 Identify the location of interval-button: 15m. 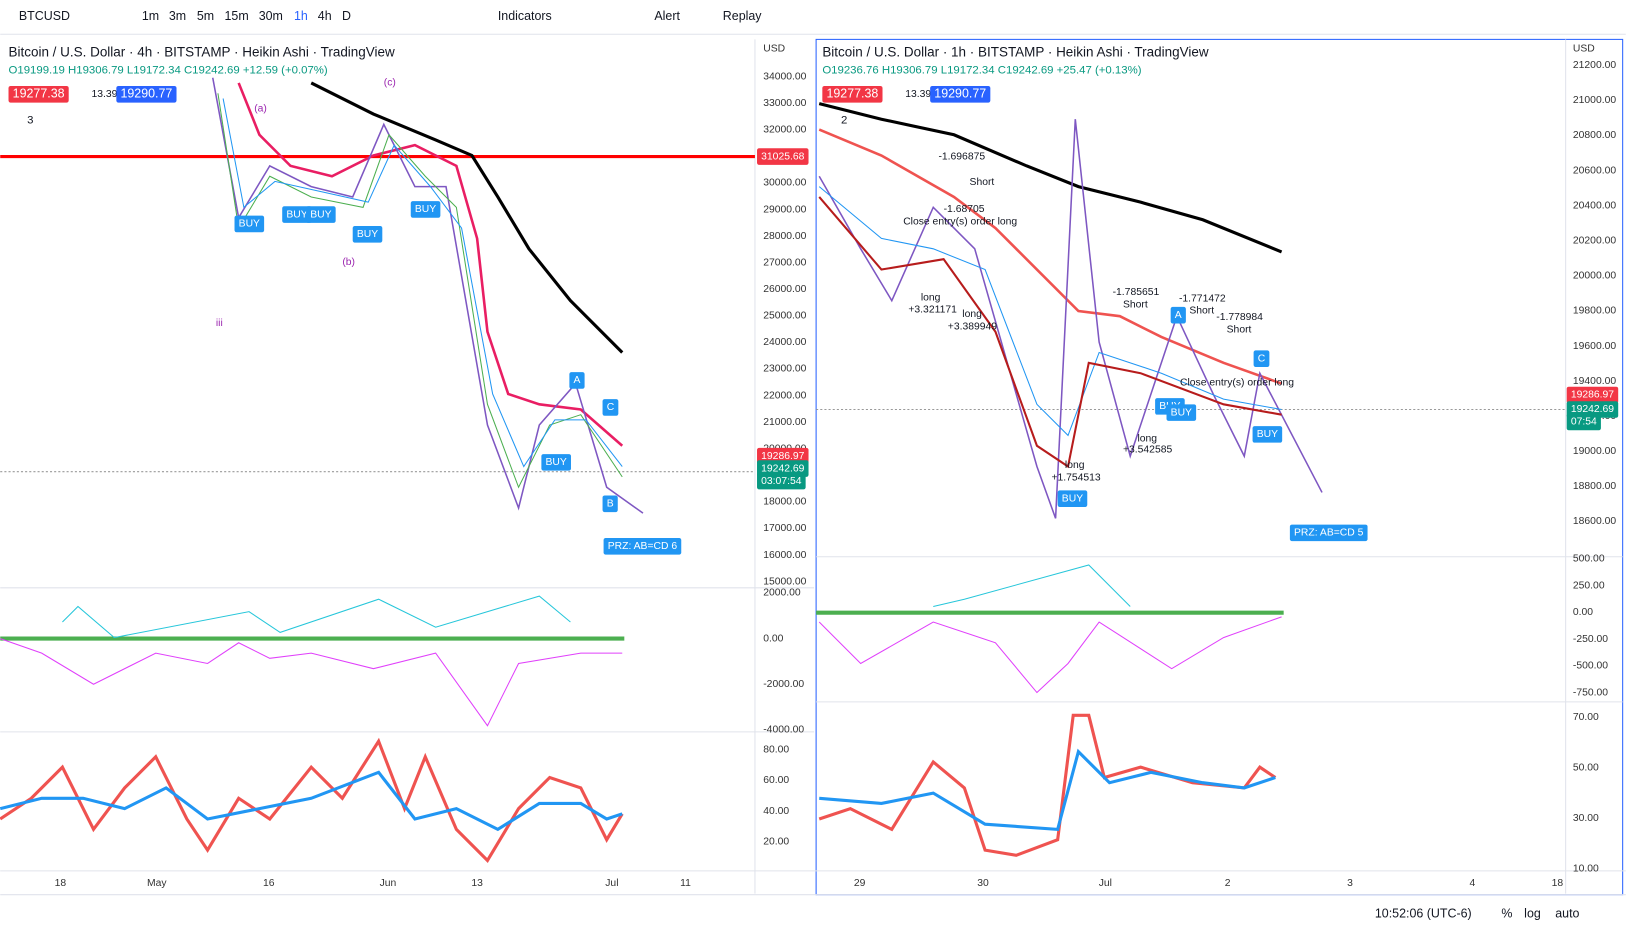
(236, 16).